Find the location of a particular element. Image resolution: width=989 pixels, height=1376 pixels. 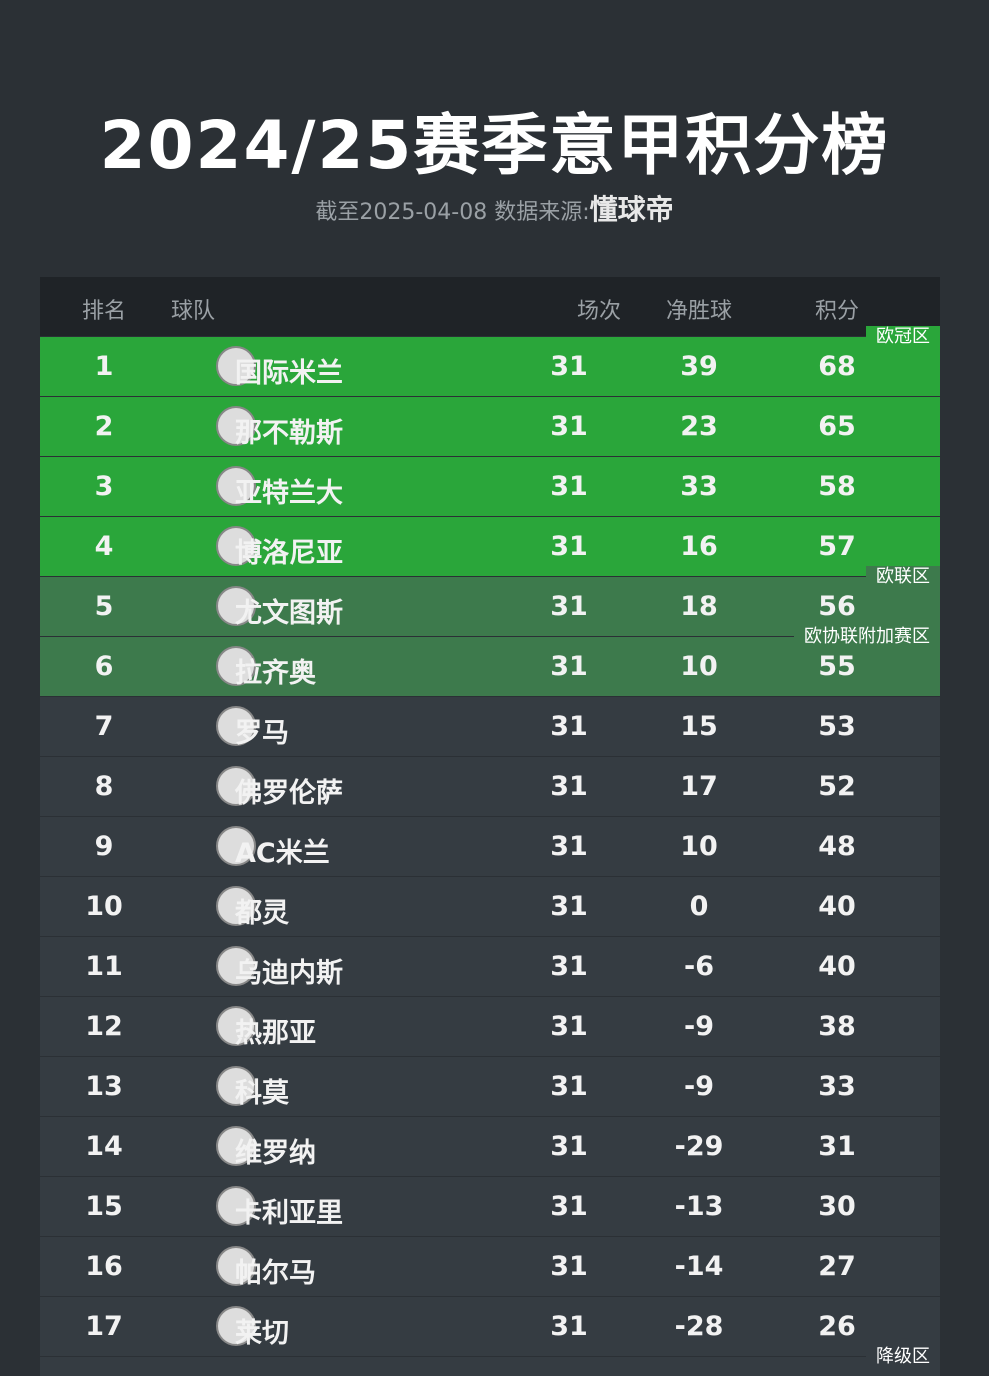

rank: 5 is located at coordinates (104, 606).